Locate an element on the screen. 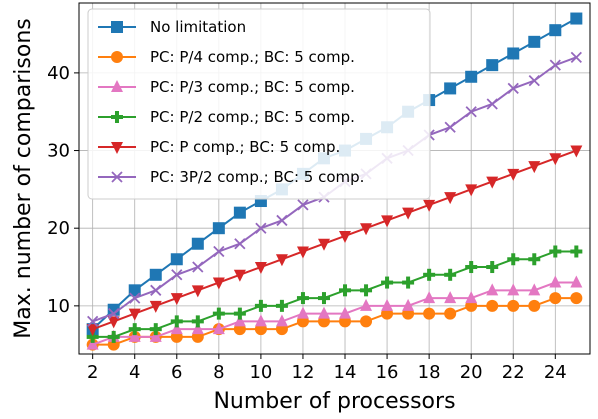  legend-entry-2: PC: P/4 comp.; BC: 5 comp. is located at coordinates (226, 57).